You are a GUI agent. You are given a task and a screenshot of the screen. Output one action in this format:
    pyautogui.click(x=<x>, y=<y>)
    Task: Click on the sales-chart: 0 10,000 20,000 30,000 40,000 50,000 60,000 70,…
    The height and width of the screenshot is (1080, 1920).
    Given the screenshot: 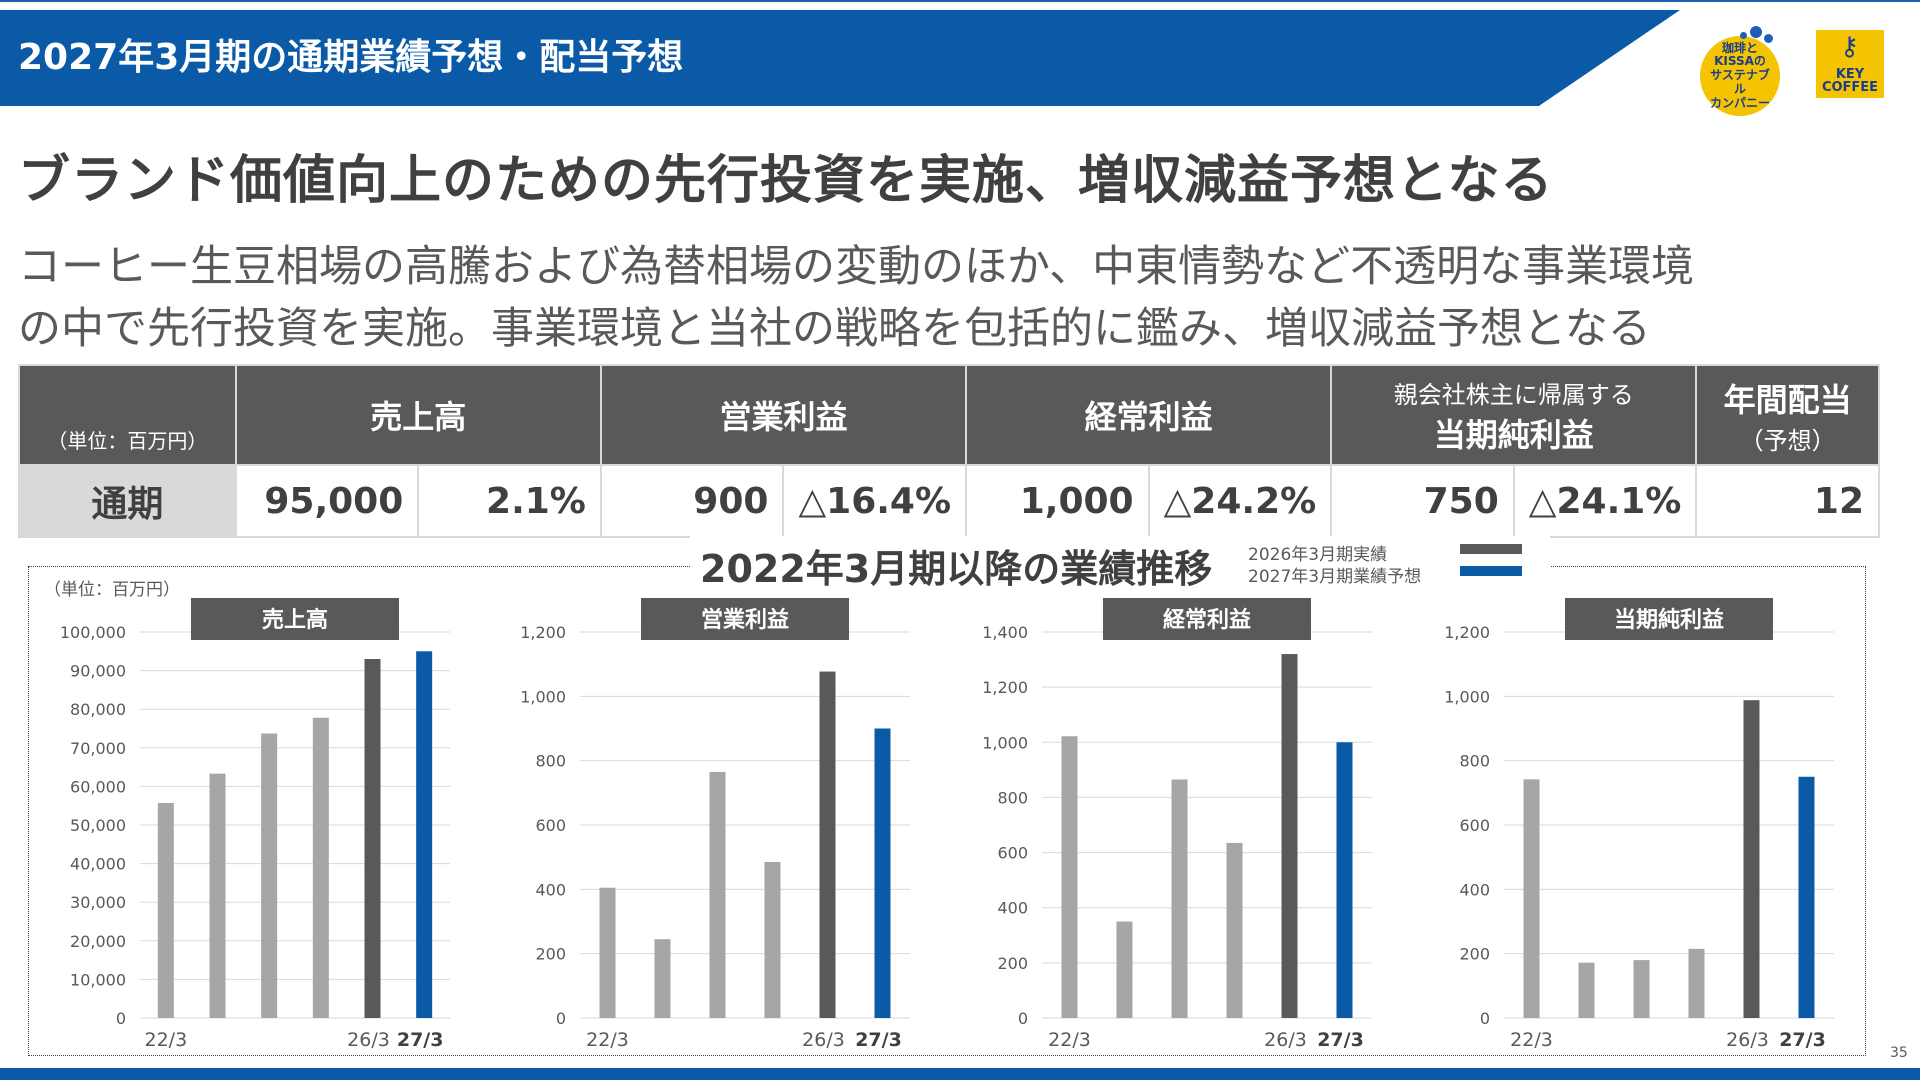 What is the action you would take?
    pyautogui.click(x=255, y=824)
    